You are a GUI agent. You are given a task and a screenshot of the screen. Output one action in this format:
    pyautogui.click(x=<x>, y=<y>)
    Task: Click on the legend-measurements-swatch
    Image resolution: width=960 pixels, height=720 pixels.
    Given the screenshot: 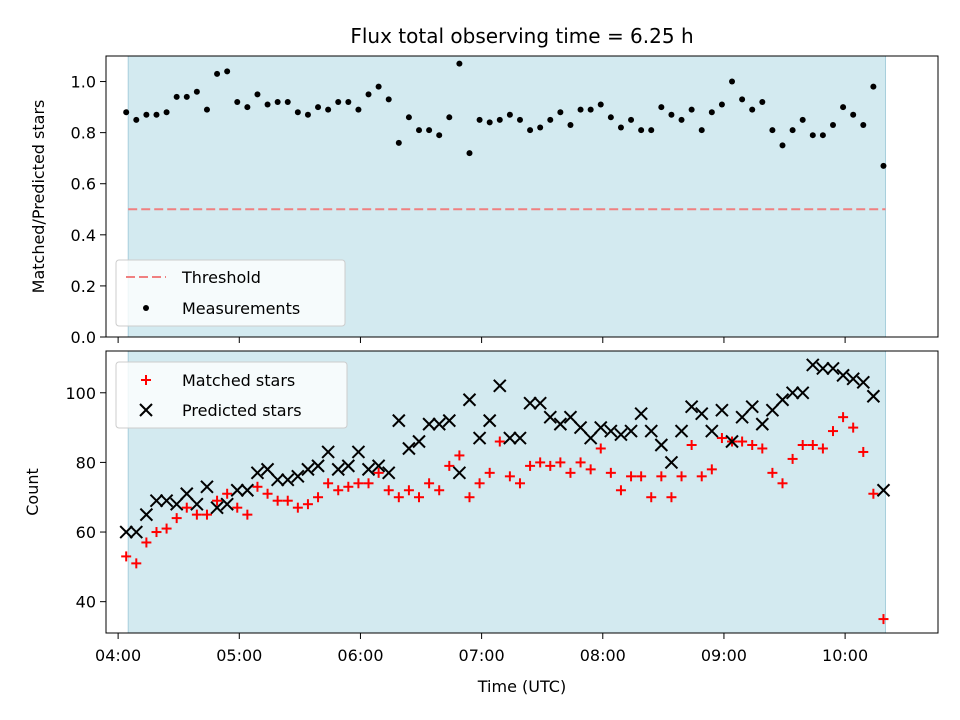 What is the action you would take?
    pyautogui.click(x=146, y=308)
    